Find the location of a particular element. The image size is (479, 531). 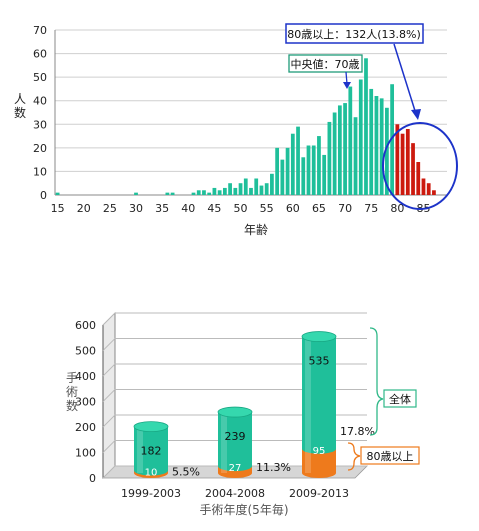

histogram-y-tick-label: 30 is located at coordinates (40, 124).